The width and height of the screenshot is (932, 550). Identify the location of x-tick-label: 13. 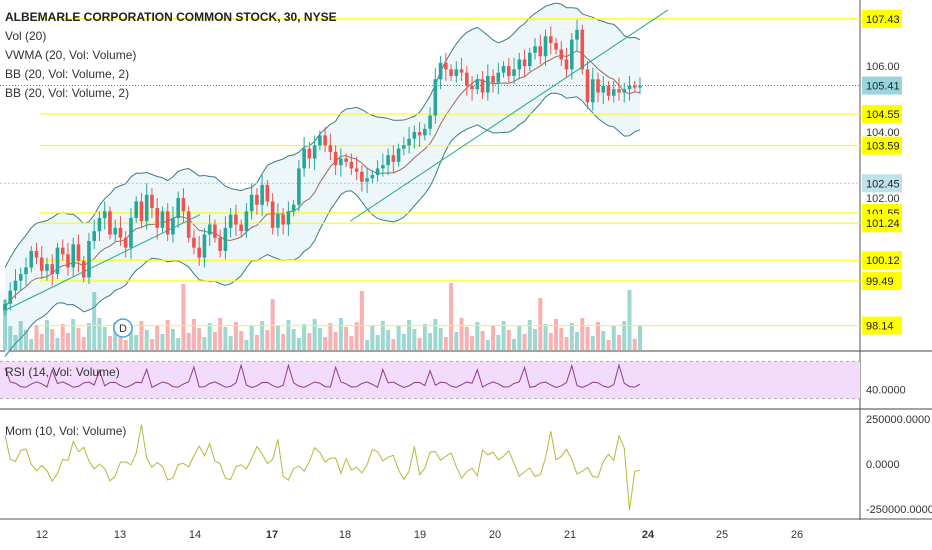
(120, 535).